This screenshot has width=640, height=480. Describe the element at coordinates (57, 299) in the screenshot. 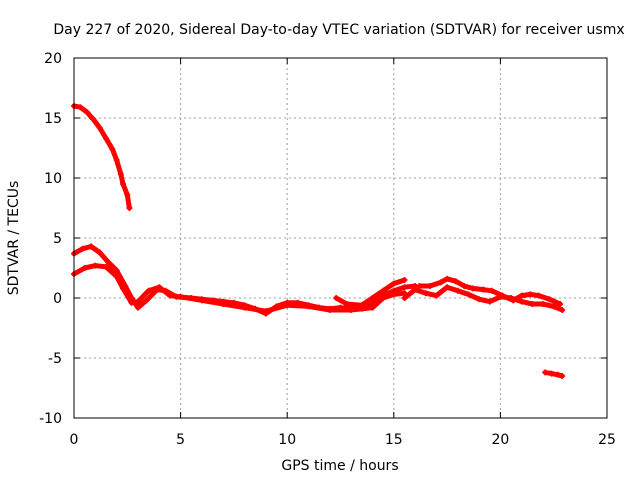

I see `y-tick-label: 0` at that location.